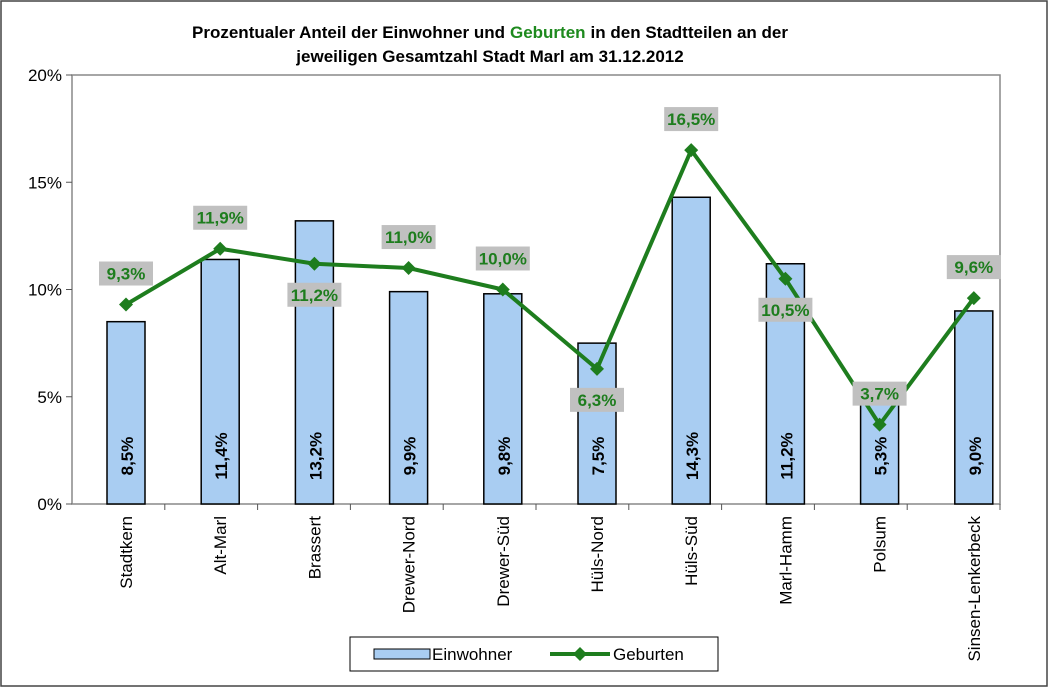 Image resolution: width=1050 pixels, height=688 pixels. What do you see at coordinates (785, 560) in the screenshot?
I see `x-tick-label: Marl-Hamm` at bounding box center [785, 560].